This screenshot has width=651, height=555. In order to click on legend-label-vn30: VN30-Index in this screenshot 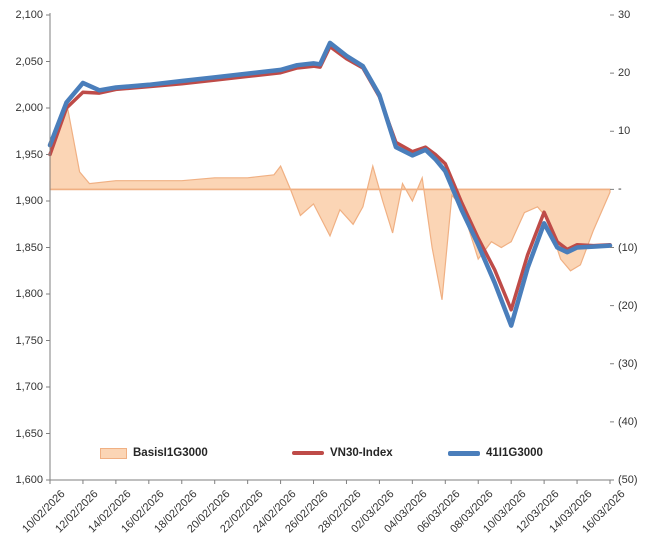, I will do `click(361, 453)`.